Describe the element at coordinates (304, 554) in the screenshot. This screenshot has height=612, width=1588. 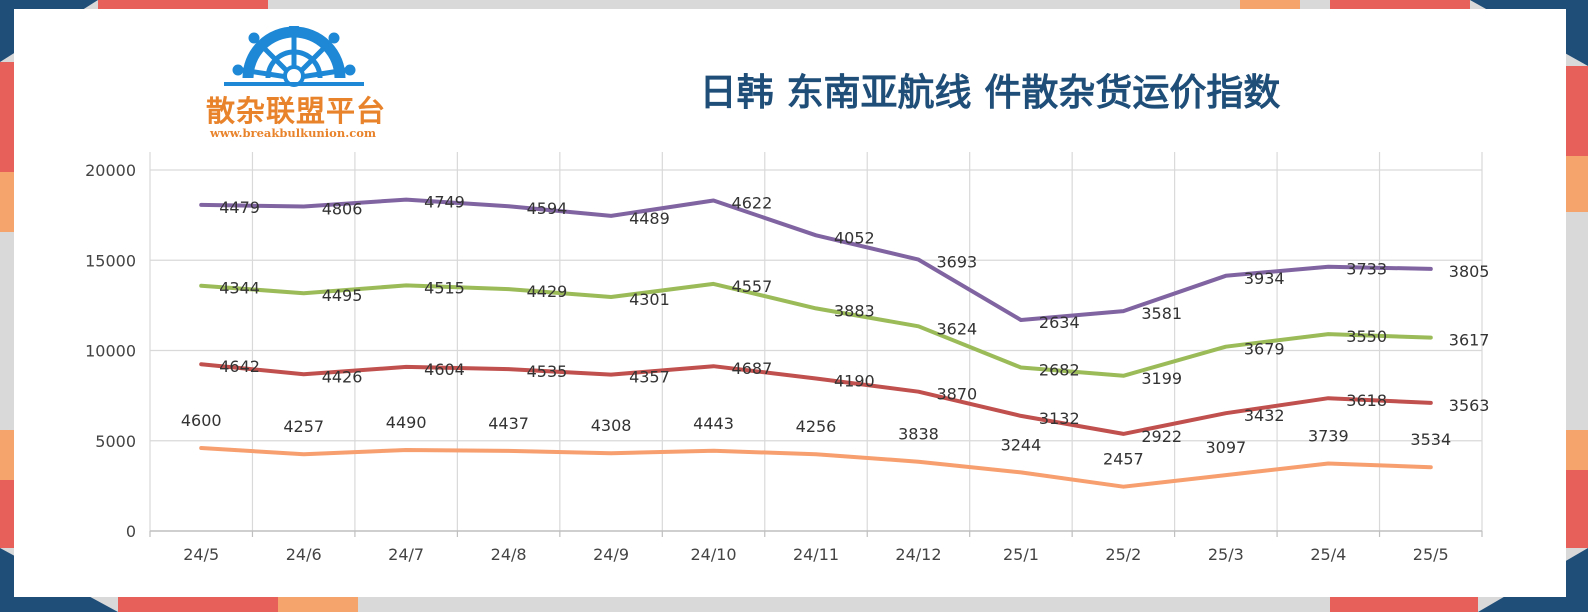
I see `x-tick-label: 24/6` at that location.